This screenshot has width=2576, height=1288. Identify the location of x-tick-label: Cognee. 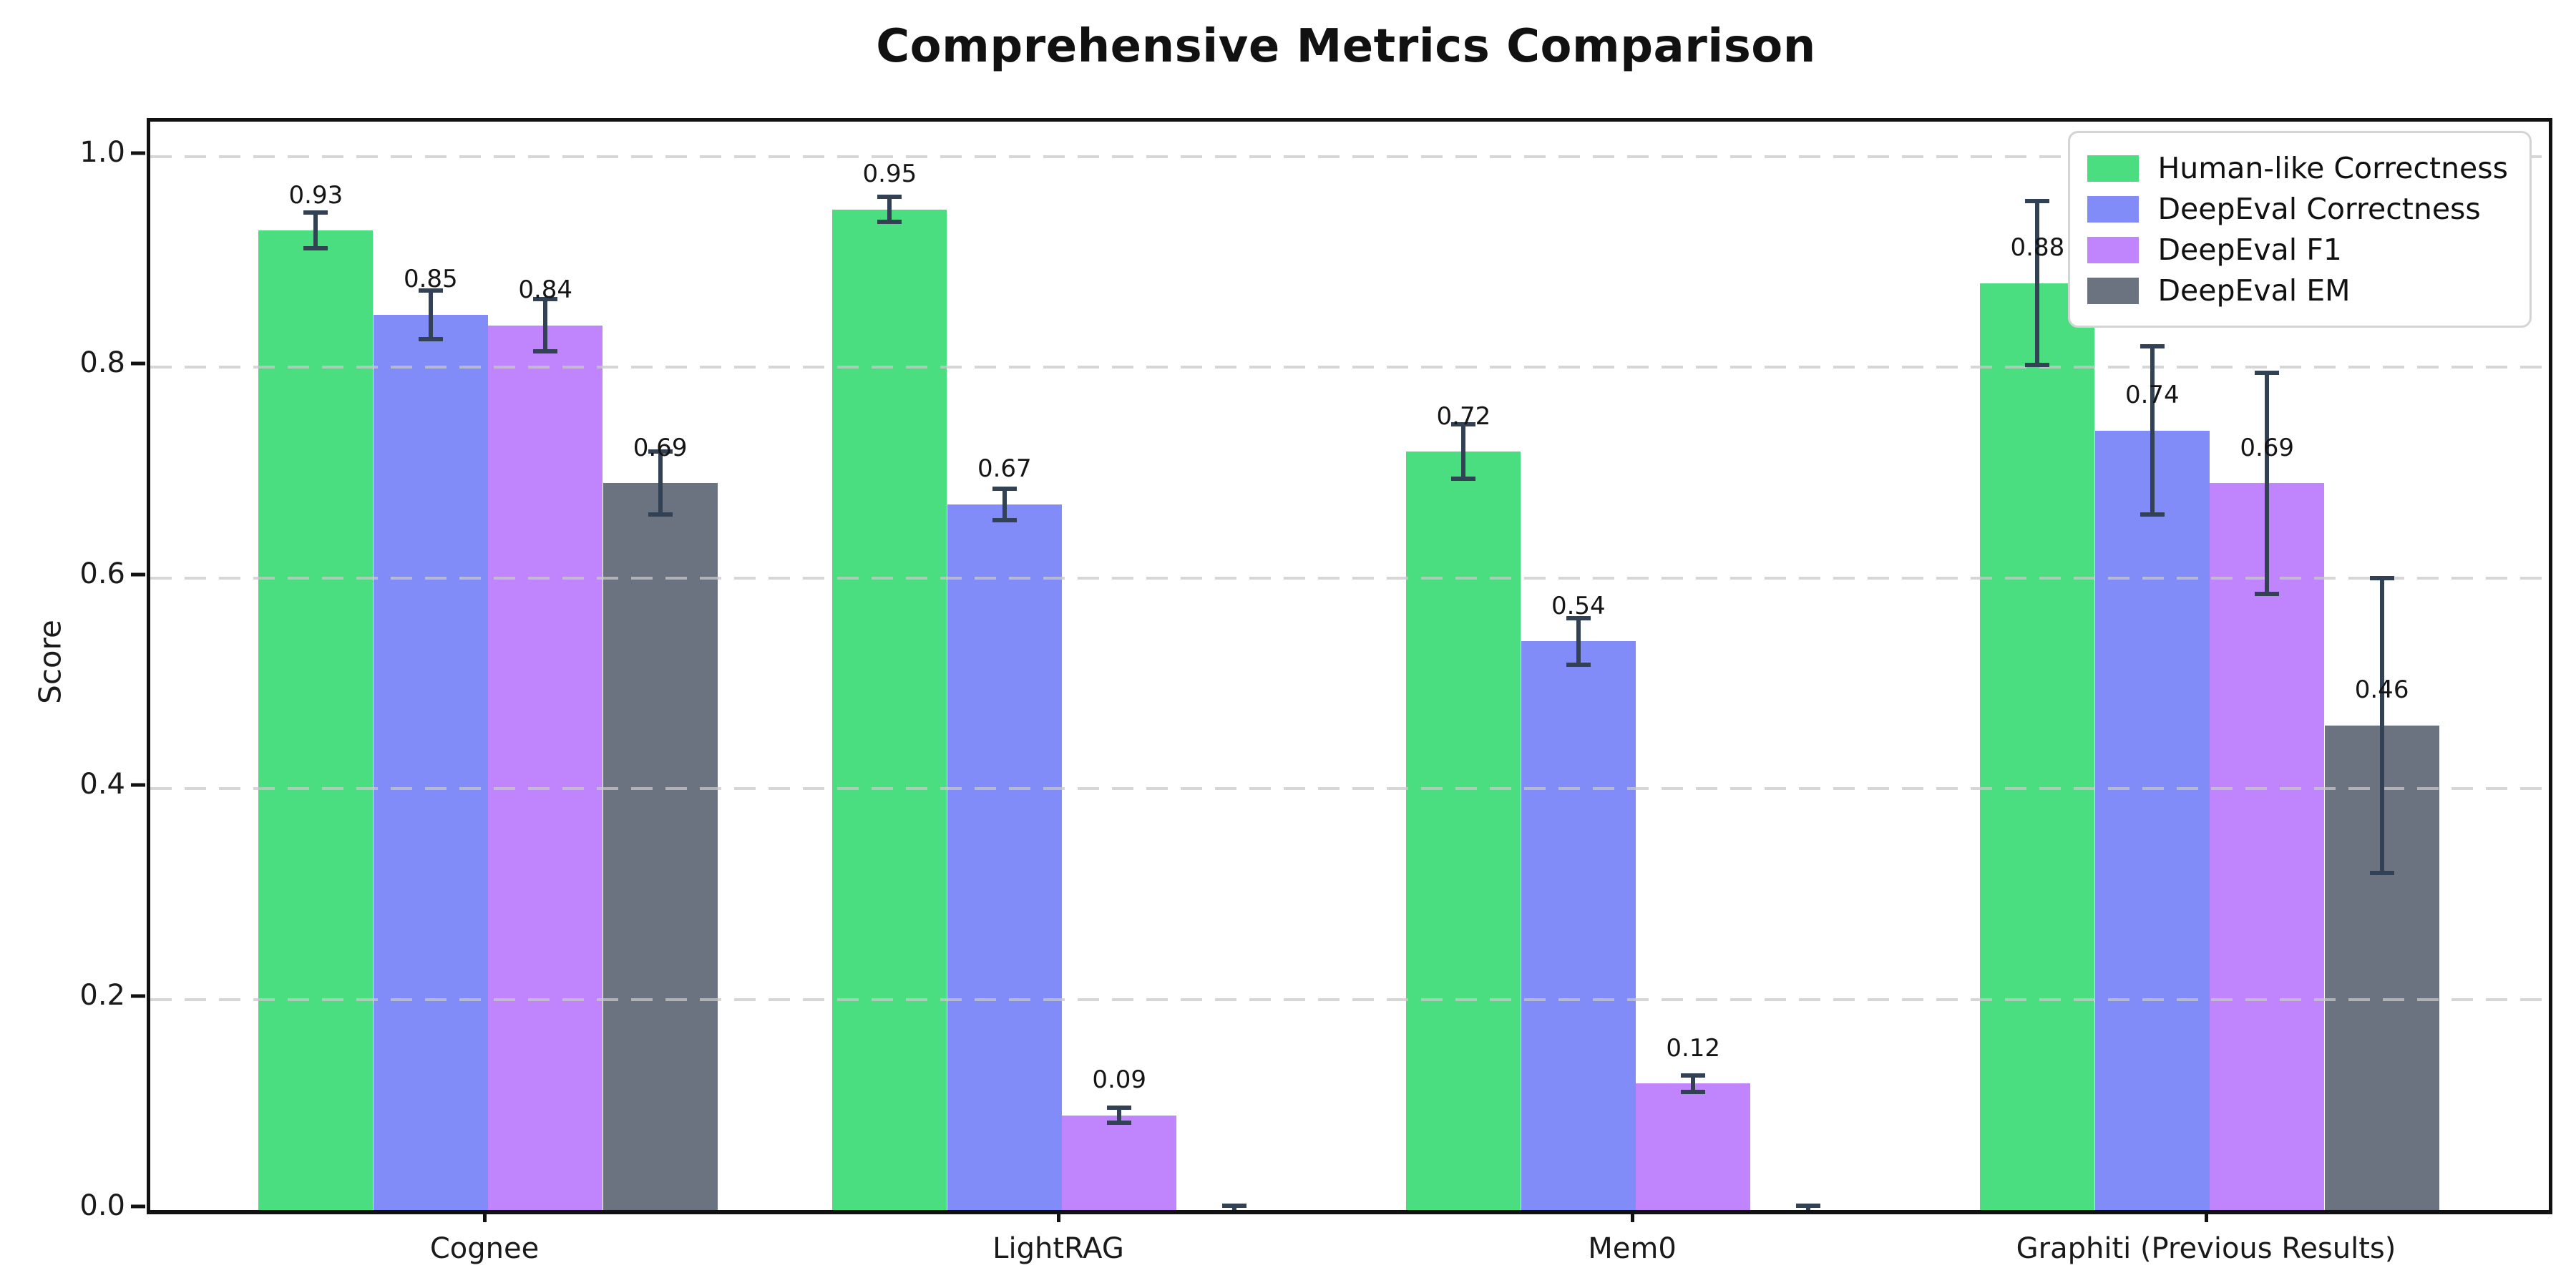
(484, 1248).